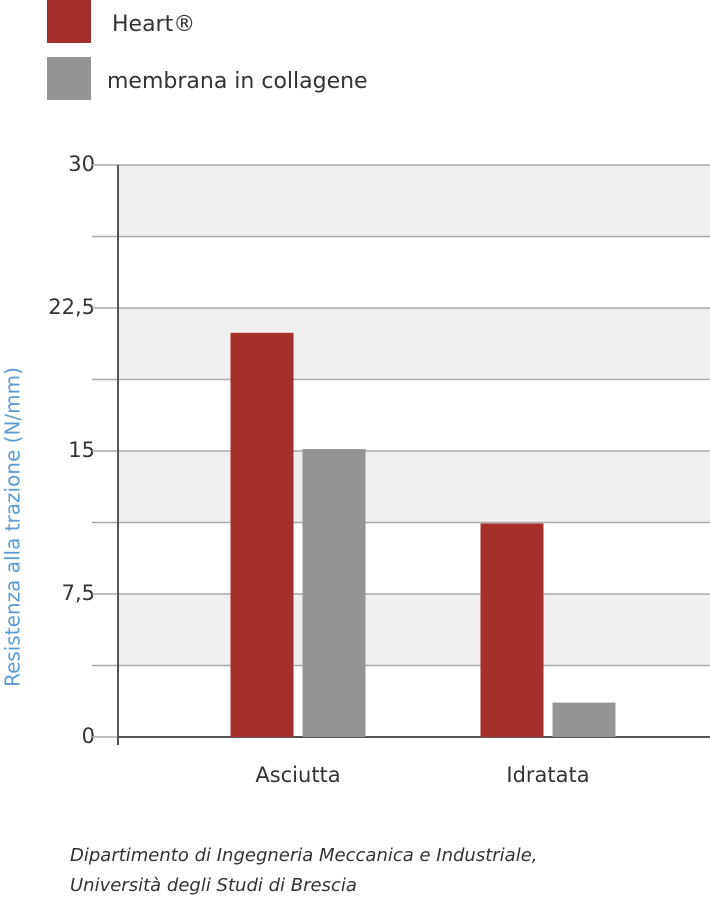 The image size is (710, 903). Describe the element at coordinates (213, 885) in the screenshot. I see `source-line: Università degli Studi di Brescia` at that location.